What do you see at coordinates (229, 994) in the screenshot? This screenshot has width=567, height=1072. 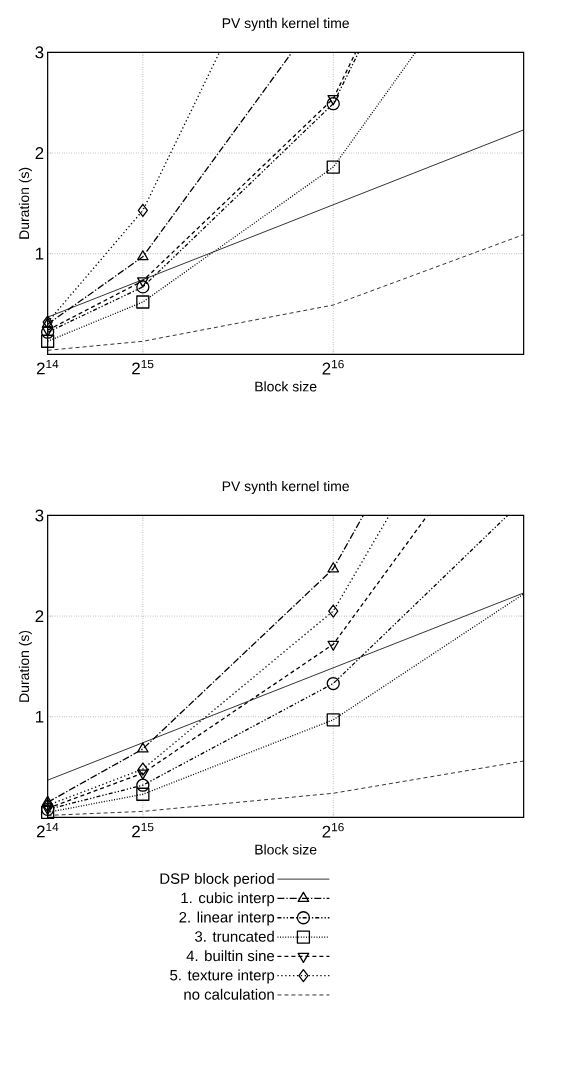 I see `legend-label: no calculation` at bounding box center [229, 994].